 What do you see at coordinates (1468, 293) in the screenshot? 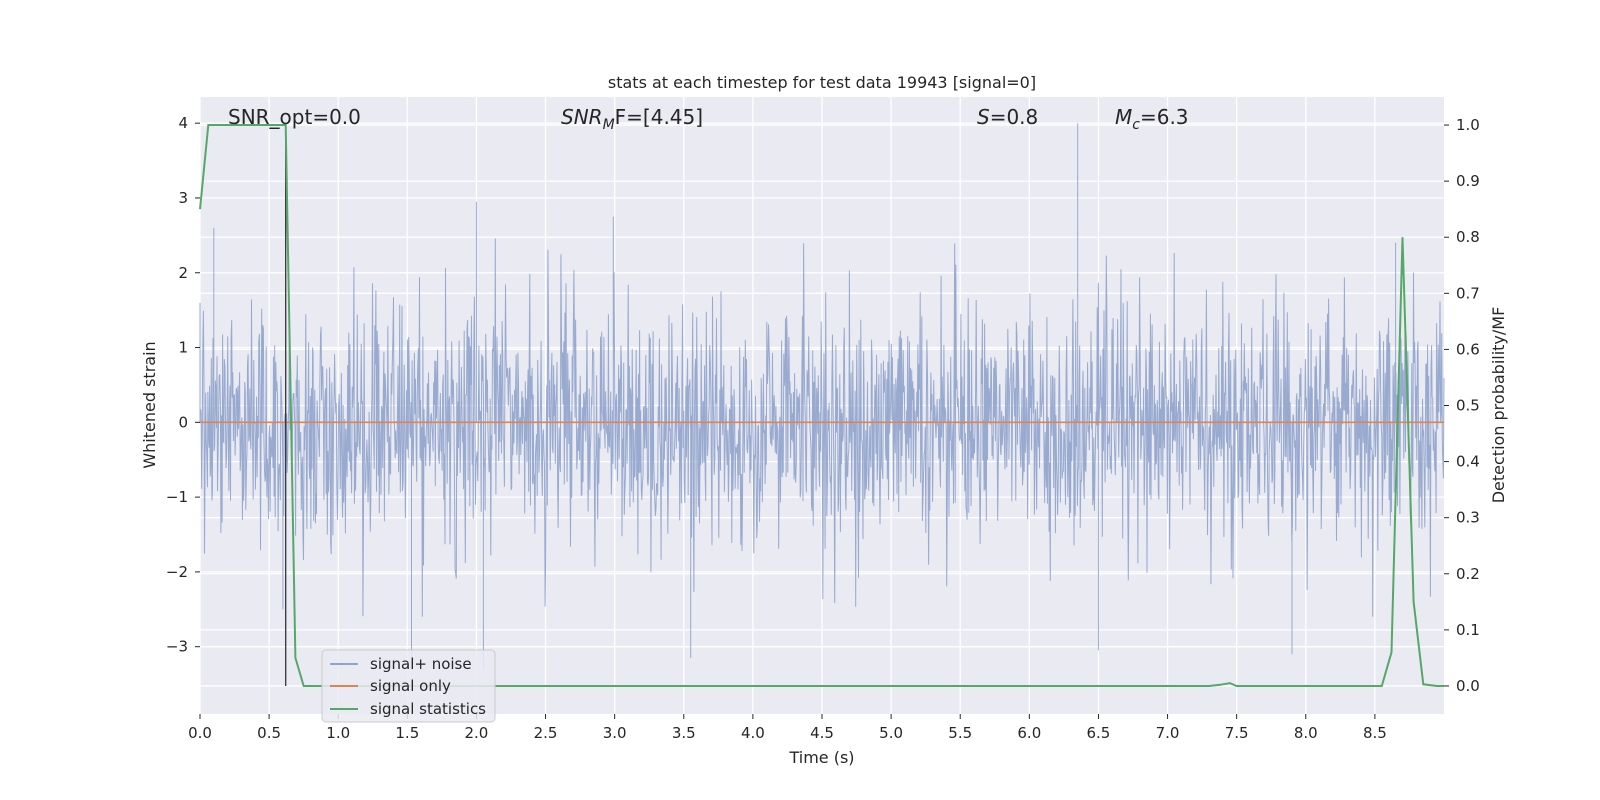
I see `y-right-tick-label: 0.7` at bounding box center [1468, 293].